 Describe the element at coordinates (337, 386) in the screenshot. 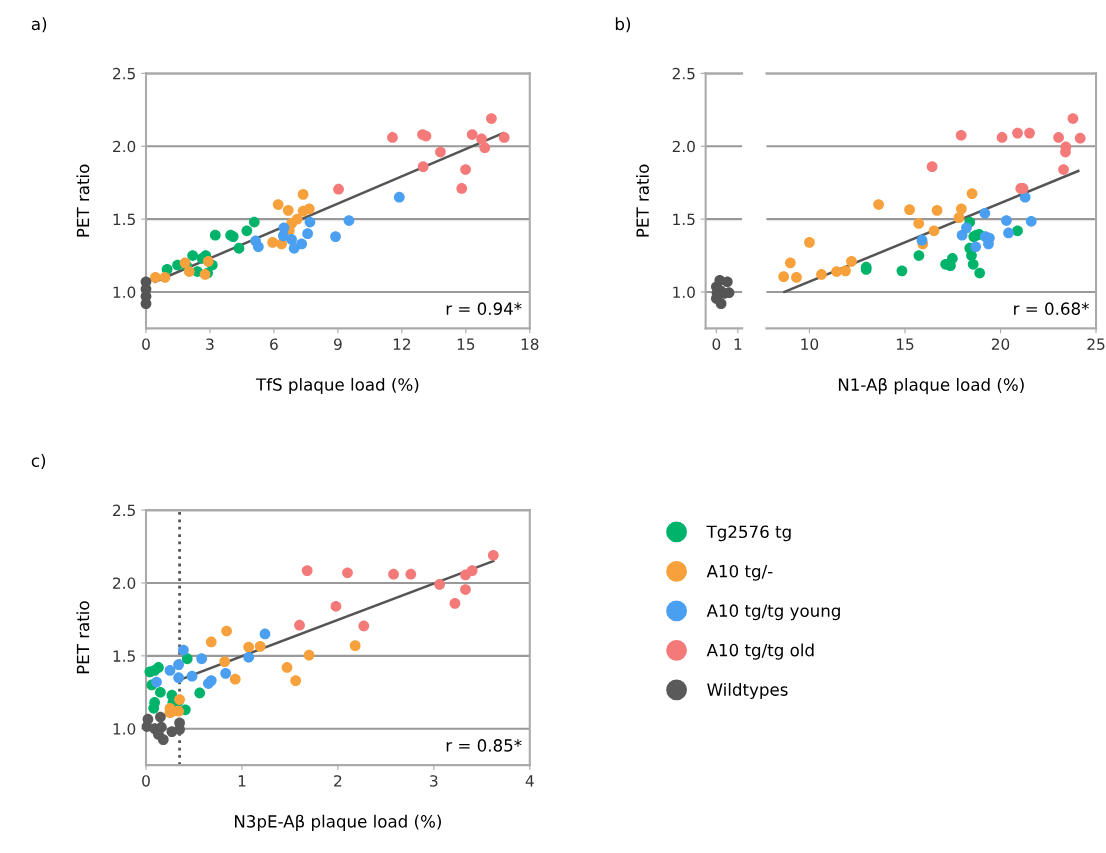

I see `x-axis-title: TfS plaque load (%)` at that location.